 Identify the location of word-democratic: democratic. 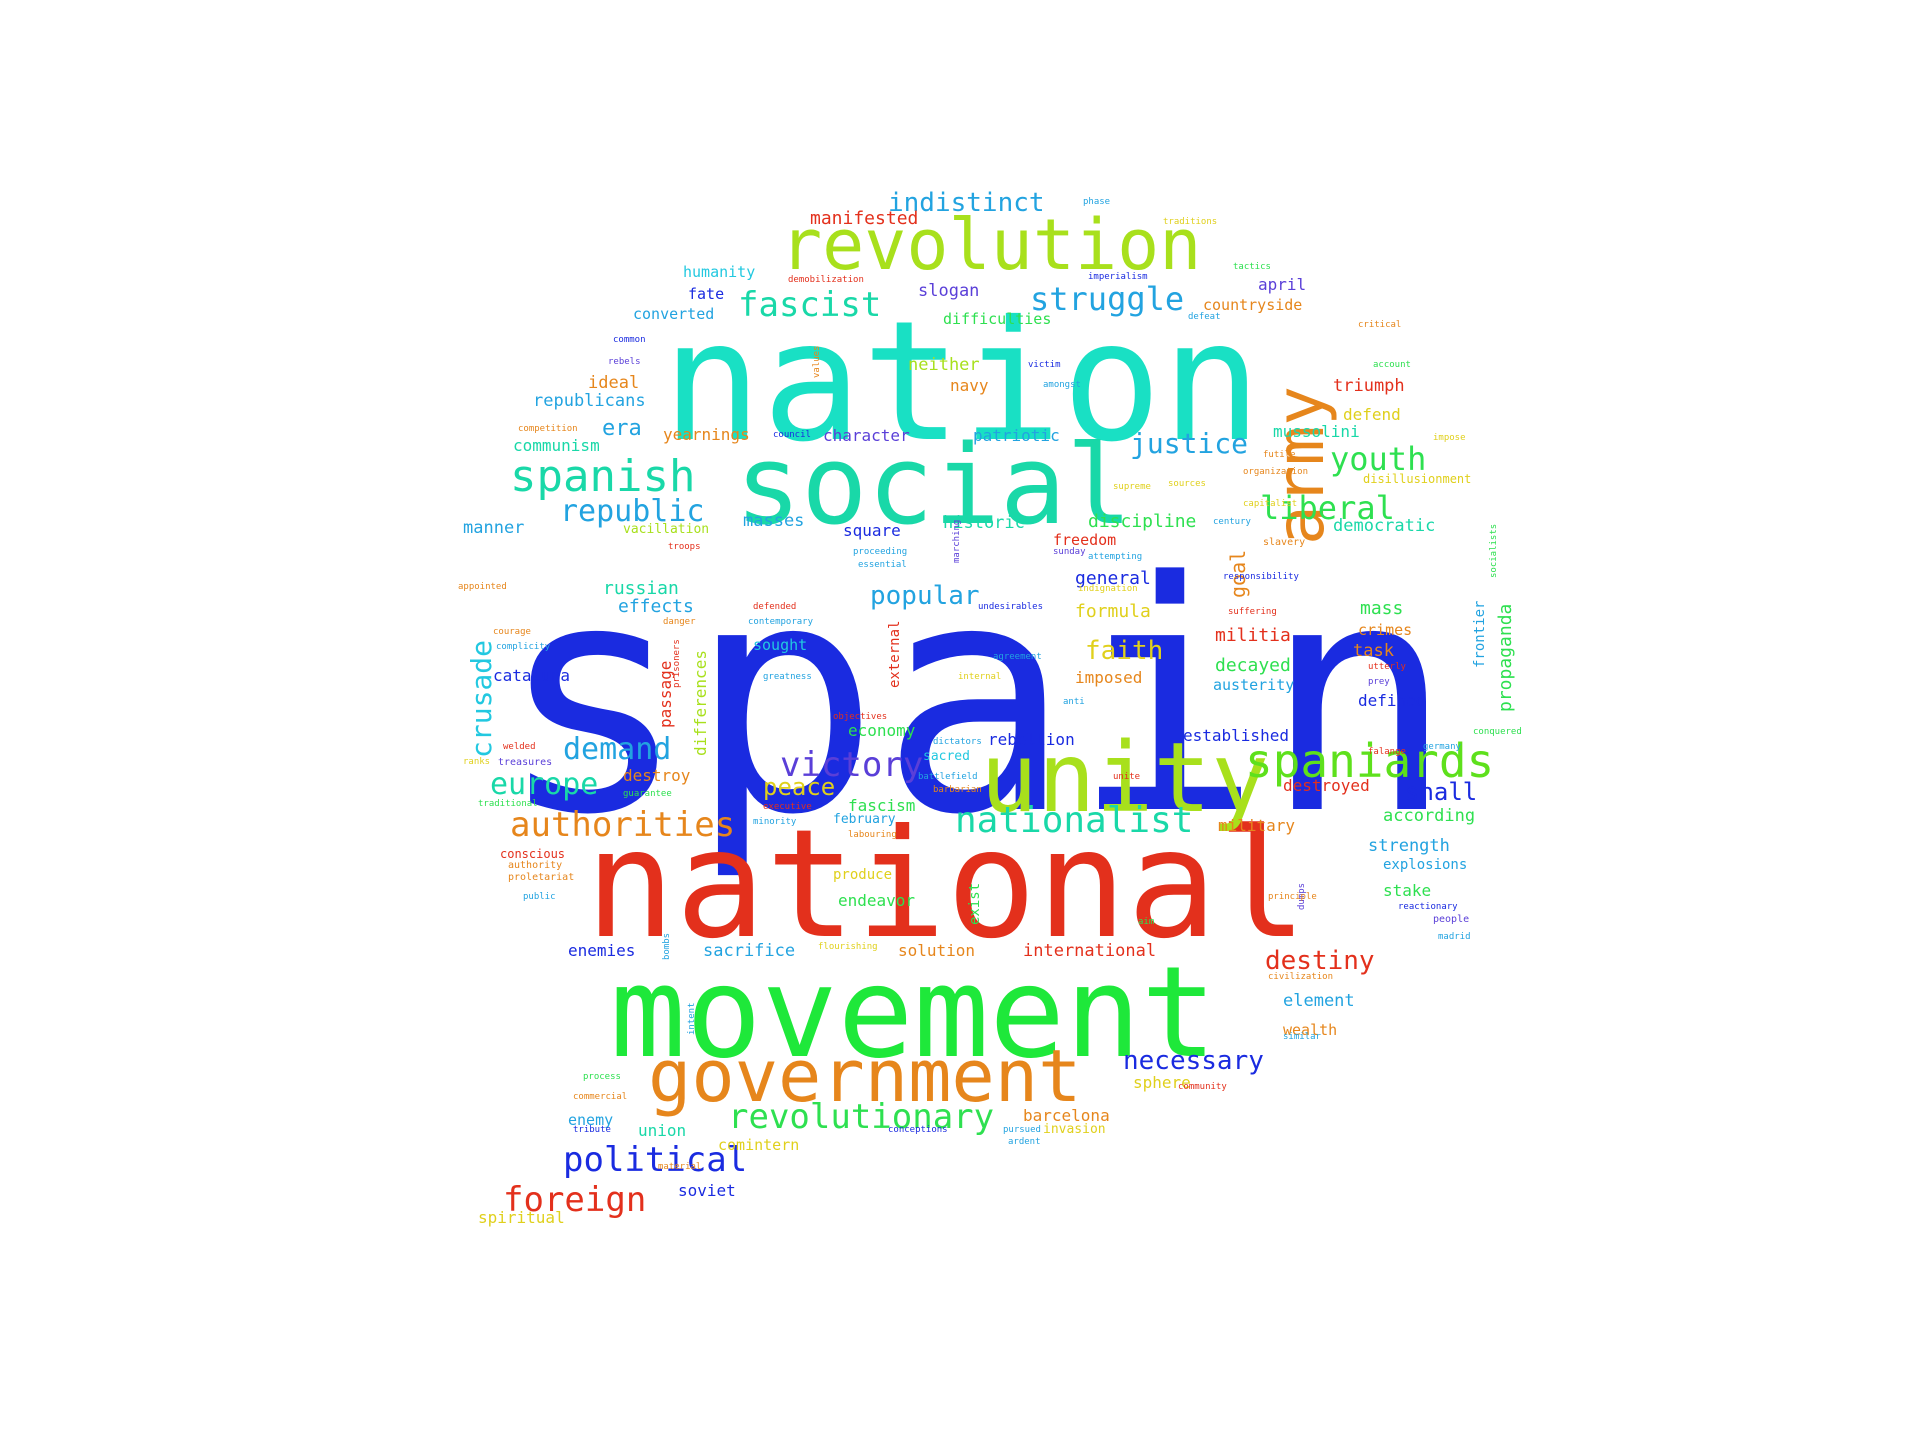
(1384, 526).